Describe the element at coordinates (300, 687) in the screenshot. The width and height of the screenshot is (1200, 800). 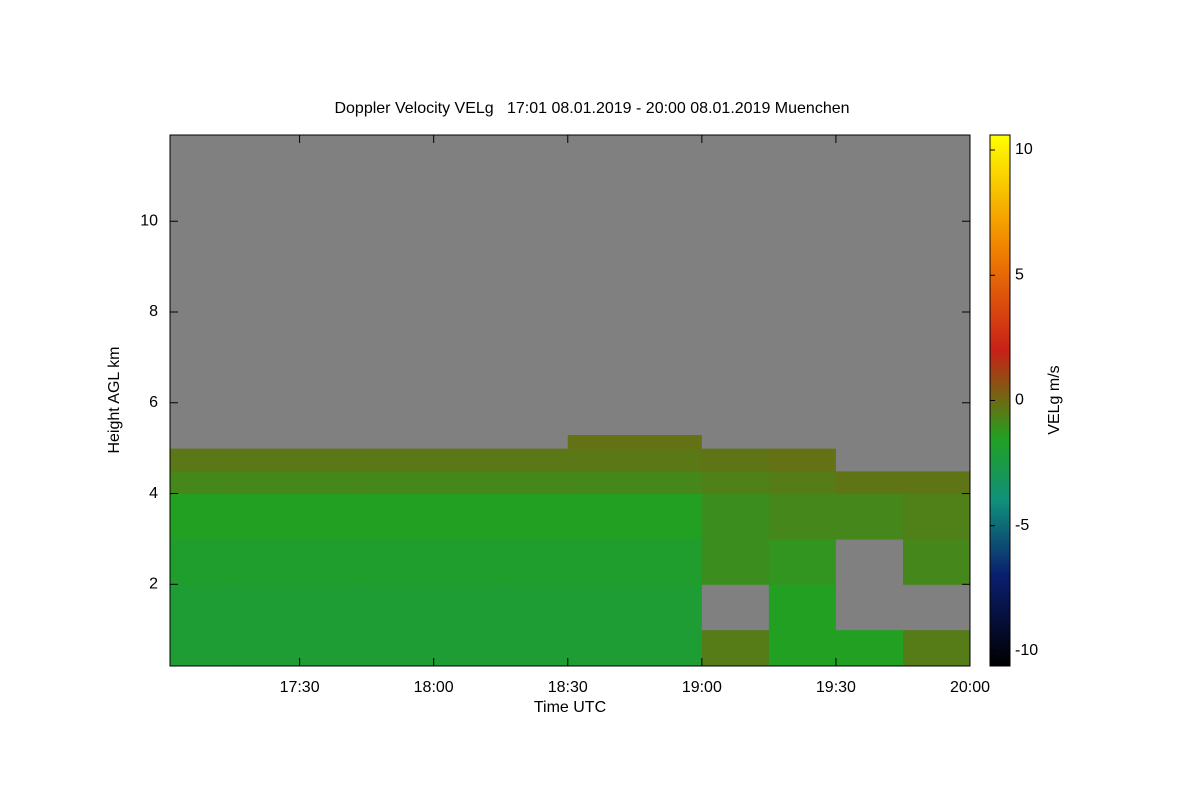
I see `x-tick-label: 17:30` at that location.